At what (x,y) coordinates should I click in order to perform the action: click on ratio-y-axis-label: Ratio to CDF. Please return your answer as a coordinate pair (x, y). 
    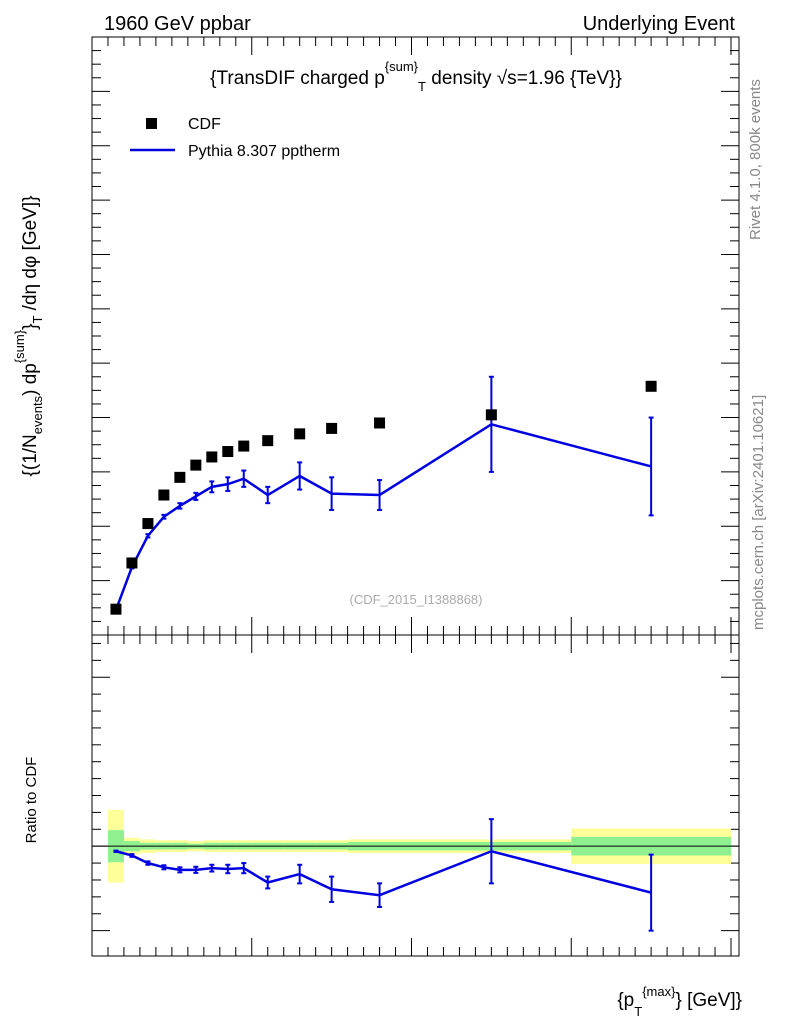
    Looking at the image, I should click on (31, 800).